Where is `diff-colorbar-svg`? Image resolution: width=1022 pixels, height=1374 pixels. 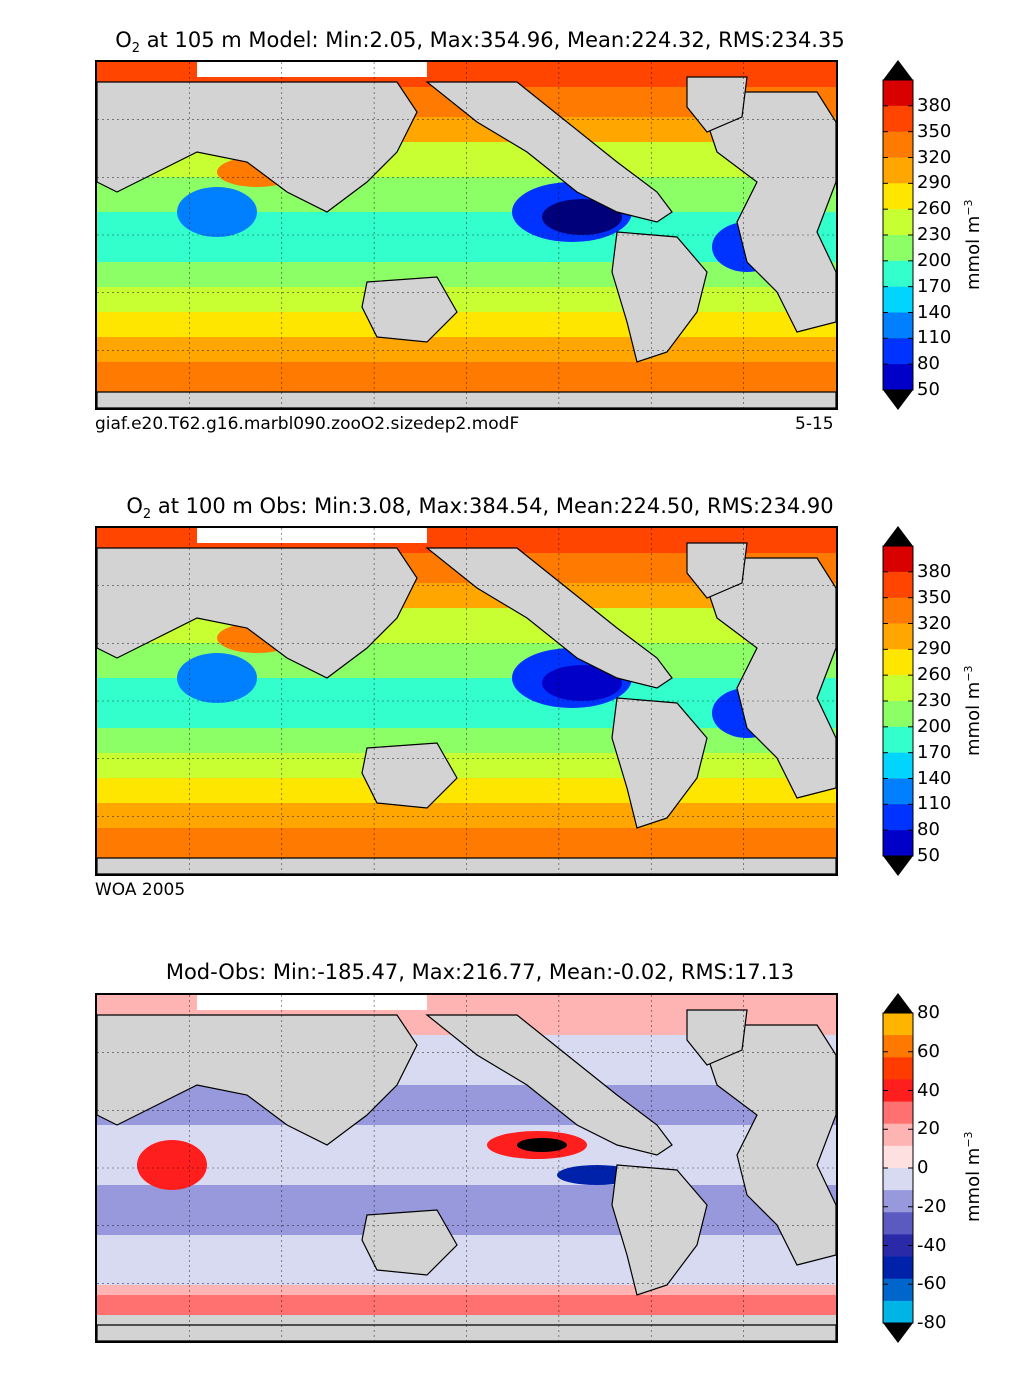 diff-colorbar-svg is located at coordinates (898, 1168).